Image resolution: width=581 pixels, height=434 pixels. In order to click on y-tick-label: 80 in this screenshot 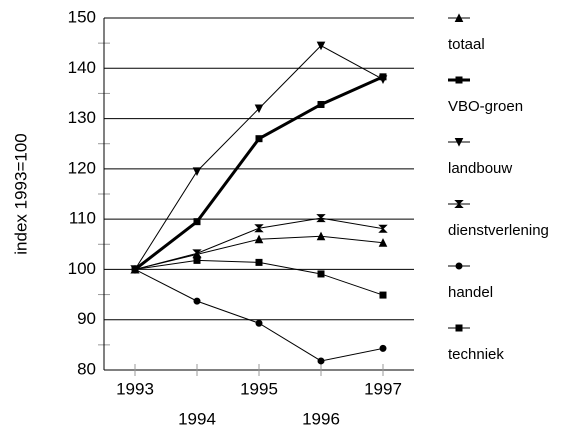, I will do `click(86, 368)`.